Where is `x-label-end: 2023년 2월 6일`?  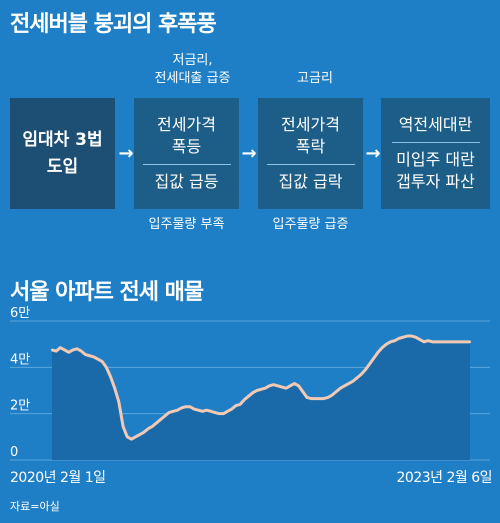
x-label-end: 2023년 2월 6일 is located at coordinates (444, 478).